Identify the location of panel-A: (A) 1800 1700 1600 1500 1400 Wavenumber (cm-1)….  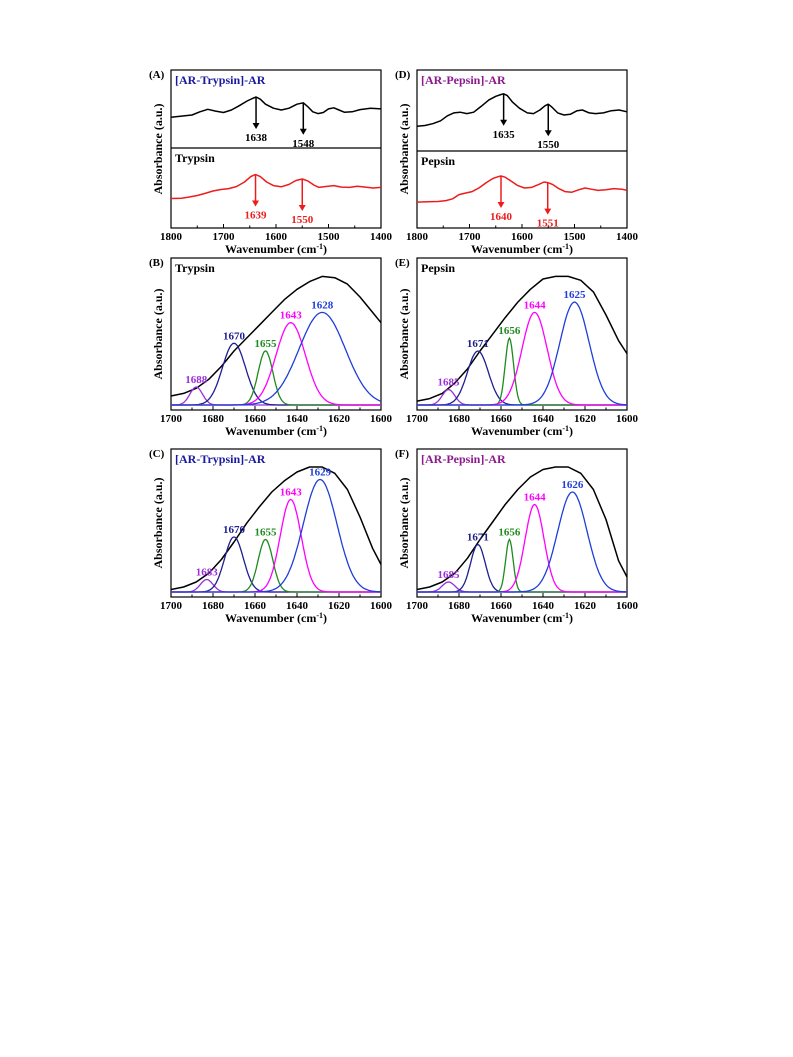
(271, 162).